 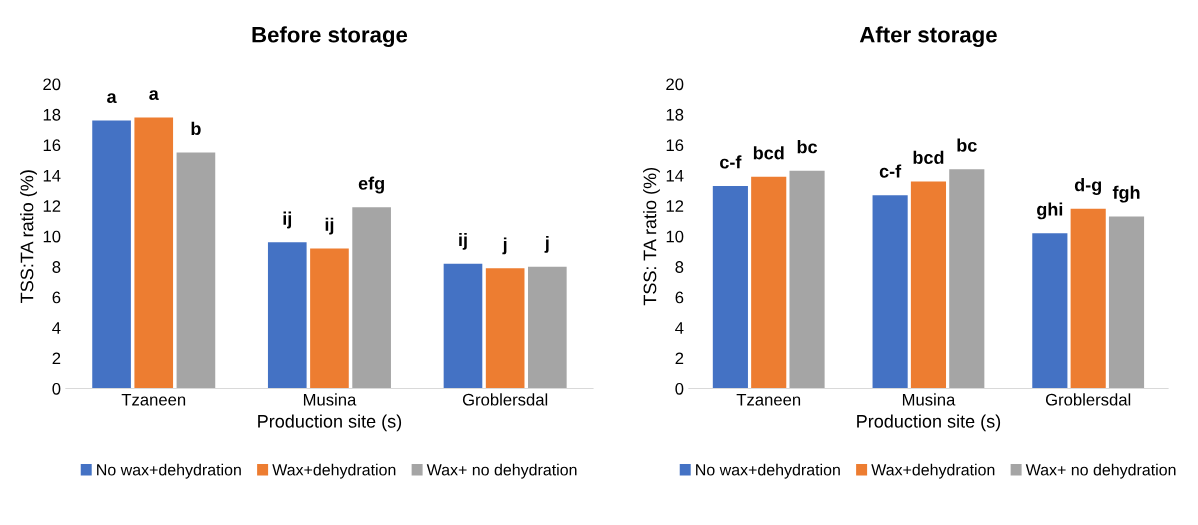 What do you see at coordinates (1050, 211) in the screenshot?
I see `data-label: ghi` at bounding box center [1050, 211].